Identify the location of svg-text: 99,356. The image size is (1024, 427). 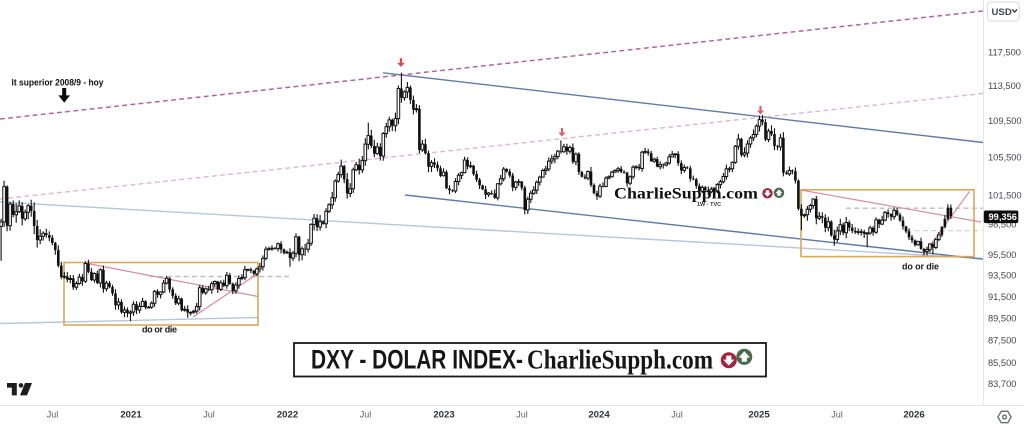
(1003, 217).